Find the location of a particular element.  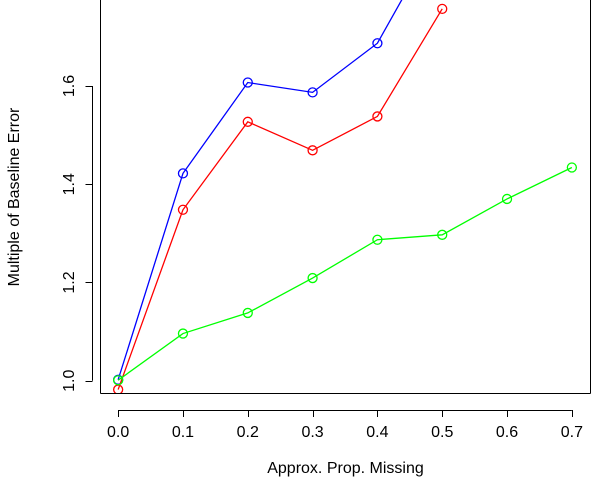

x-tick-label: 0.1 is located at coordinates (183, 432).